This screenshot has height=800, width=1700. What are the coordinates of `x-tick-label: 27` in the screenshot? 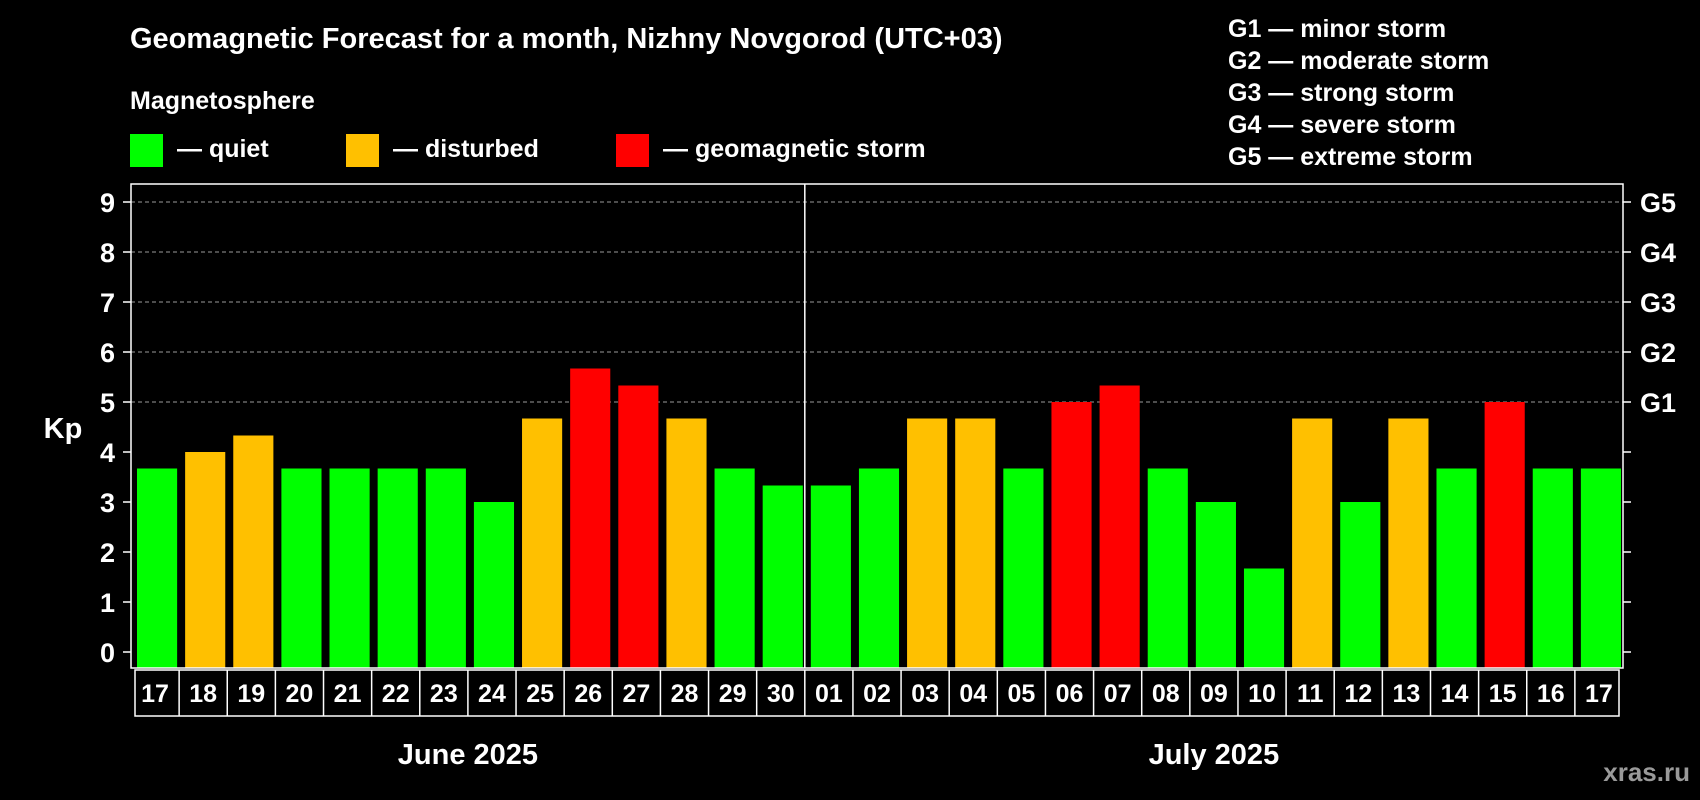 It's located at (636, 694).